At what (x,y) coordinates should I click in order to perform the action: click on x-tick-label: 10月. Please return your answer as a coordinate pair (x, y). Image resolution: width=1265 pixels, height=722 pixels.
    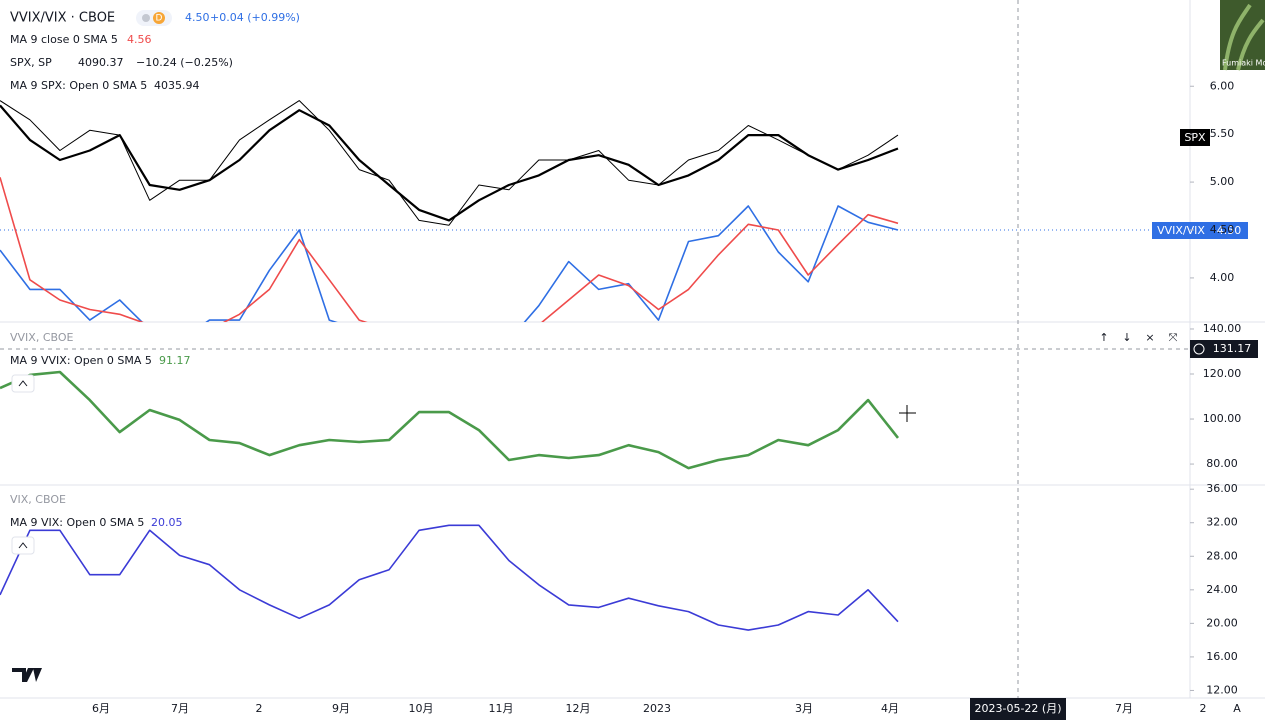
    Looking at the image, I should click on (421, 708).